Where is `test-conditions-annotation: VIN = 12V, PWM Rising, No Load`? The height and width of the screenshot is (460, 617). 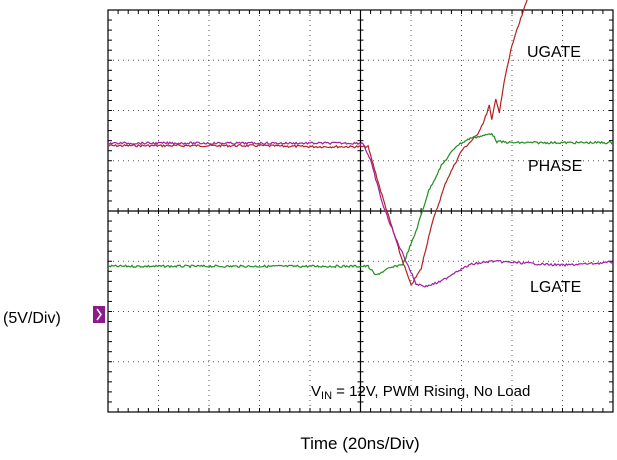 test-conditions-annotation: VIN = 12V, PWM Rising, No Load is located at coordinates (420, 392).